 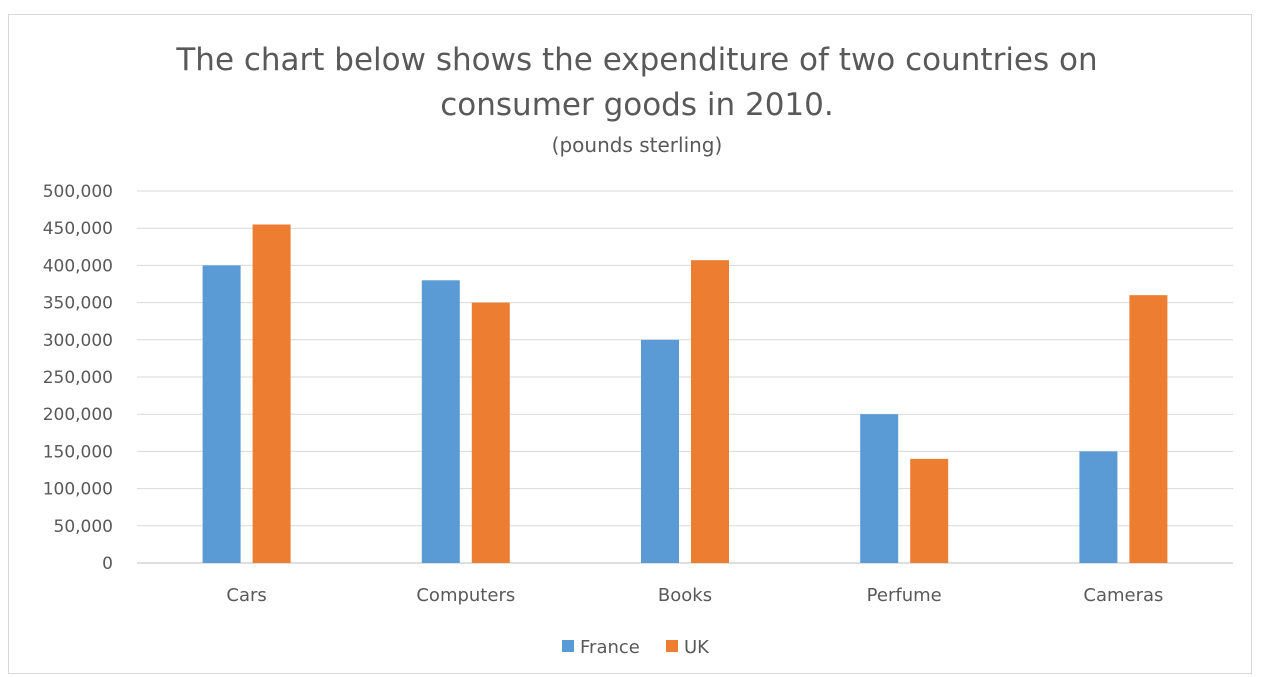 What do you see at coordinates (83, 527) in the screenshot?
I see `y-tick-label: 50,000` at bounding box center [83, 527].